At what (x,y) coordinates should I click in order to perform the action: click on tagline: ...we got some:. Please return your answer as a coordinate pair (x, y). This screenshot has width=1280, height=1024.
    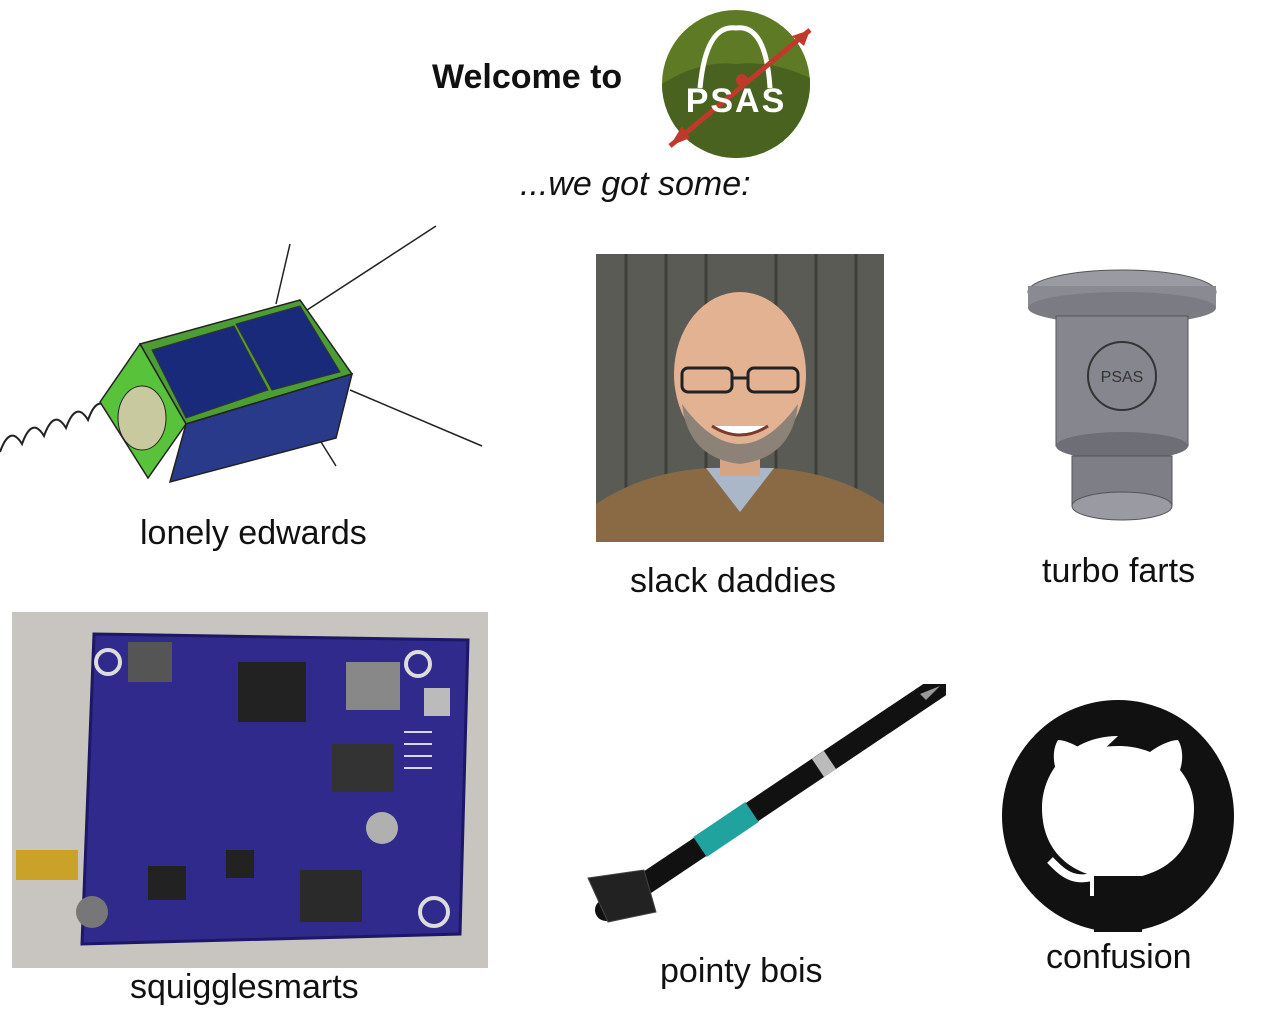
    Looking at the image, I should click on (635, 184).